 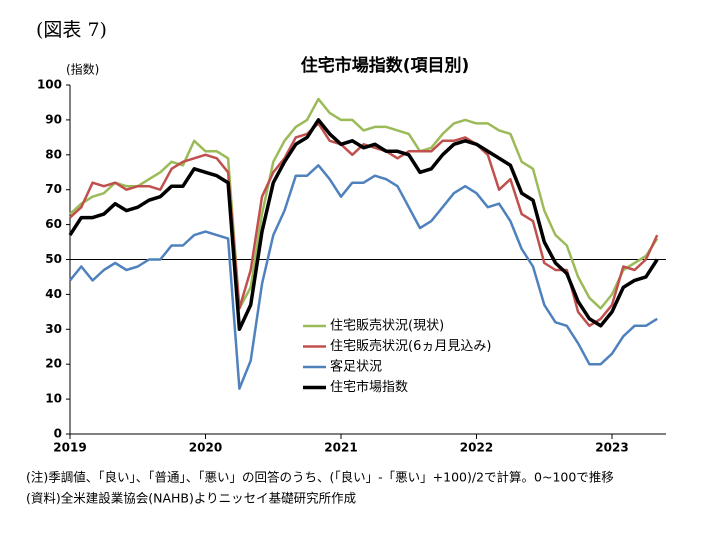 I want to click on legend-label: 住宅販売状況(6ヵ月見込み), so click(x=410, y=346).